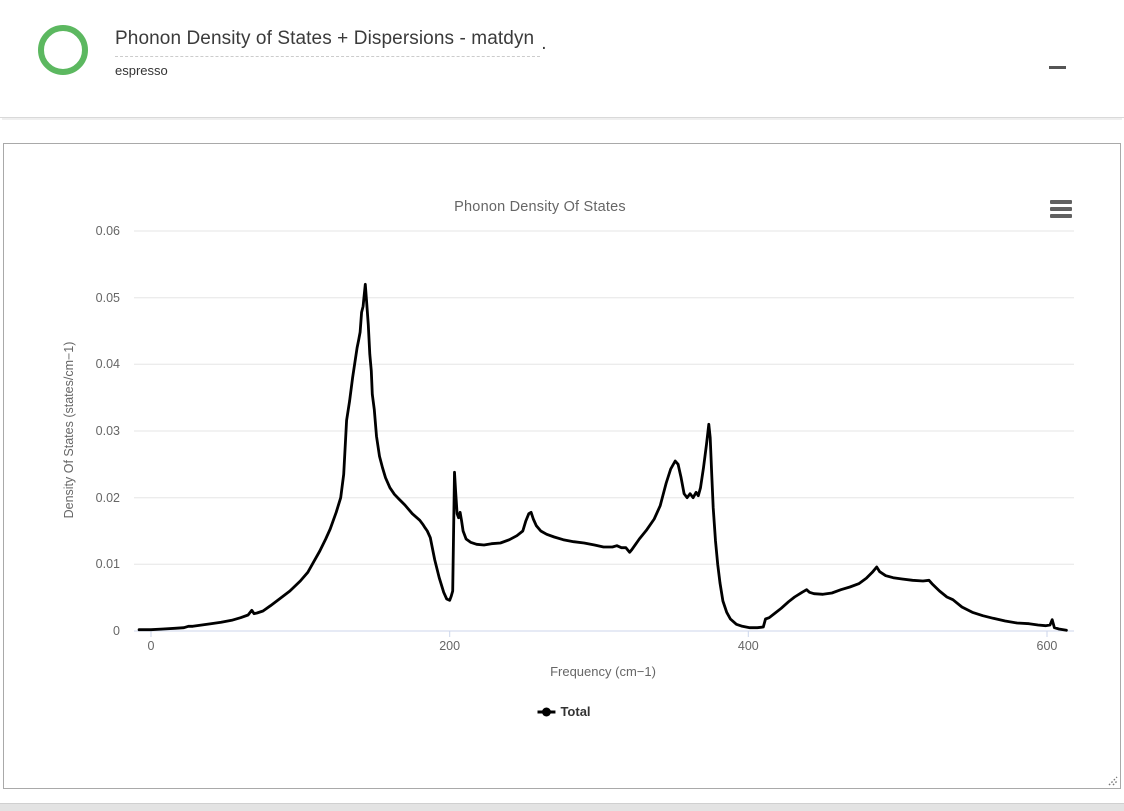  What do you see at coordinates (141, 70) in the screenshot?
I see `app-subtitle: espresso` at bounding box center [141, 70].